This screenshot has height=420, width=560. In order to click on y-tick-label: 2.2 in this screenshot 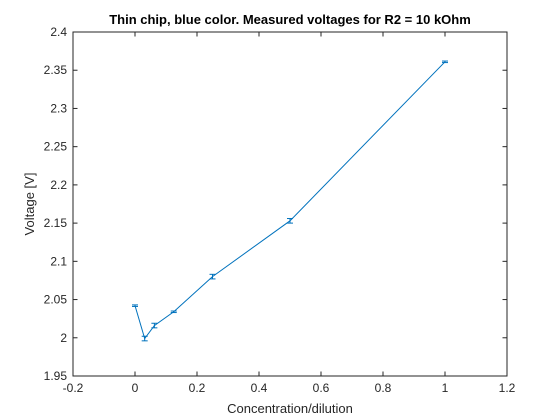, I will do `click(58, 185)`.